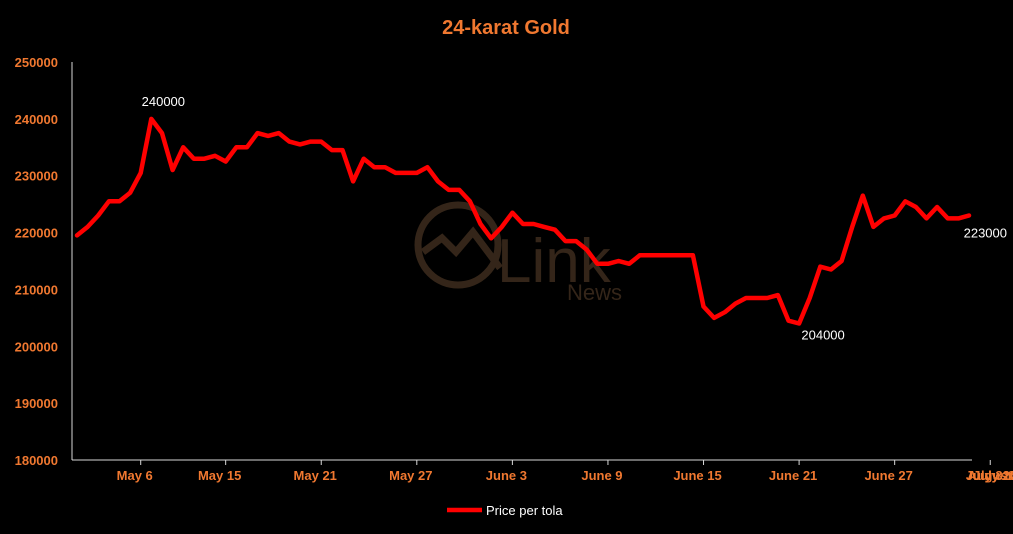  Describe the element at coordinates (36, 62) in the screenshot. I see `y-tick-label: 250000` at that location.